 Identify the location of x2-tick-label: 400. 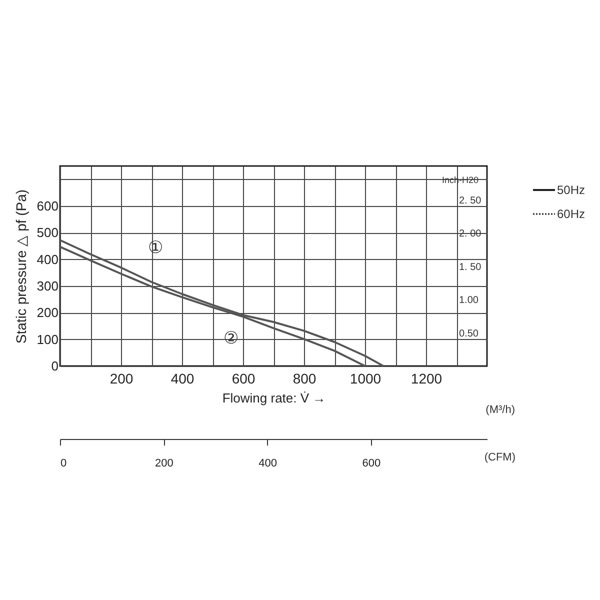
(267, 464).